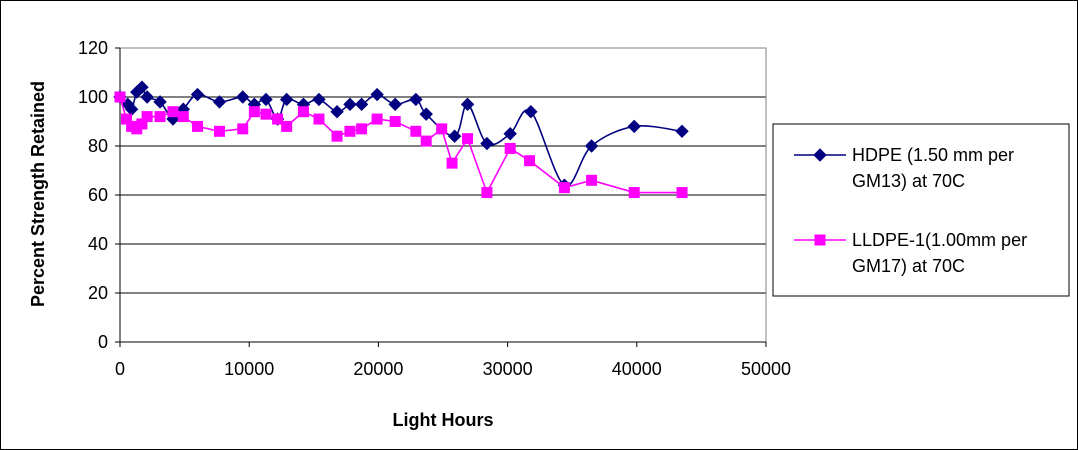  What do you see at coordinates (637, 369) in the screenshot?
I see `x-tick-label: 40000` at bounding box center [637, 369].